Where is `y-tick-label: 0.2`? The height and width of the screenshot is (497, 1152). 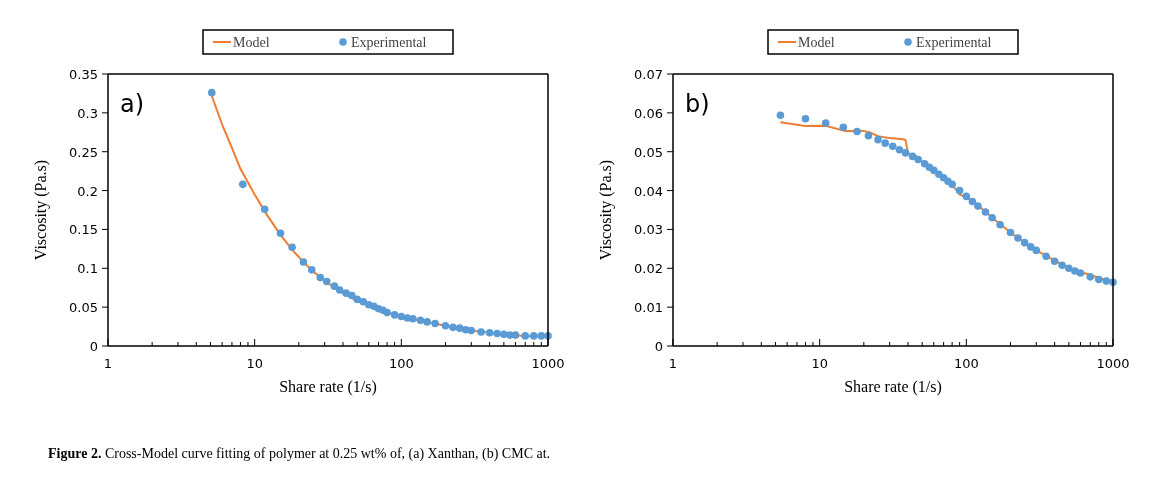
y-tick-label: 0.2 is located at coordinates (87, 191).